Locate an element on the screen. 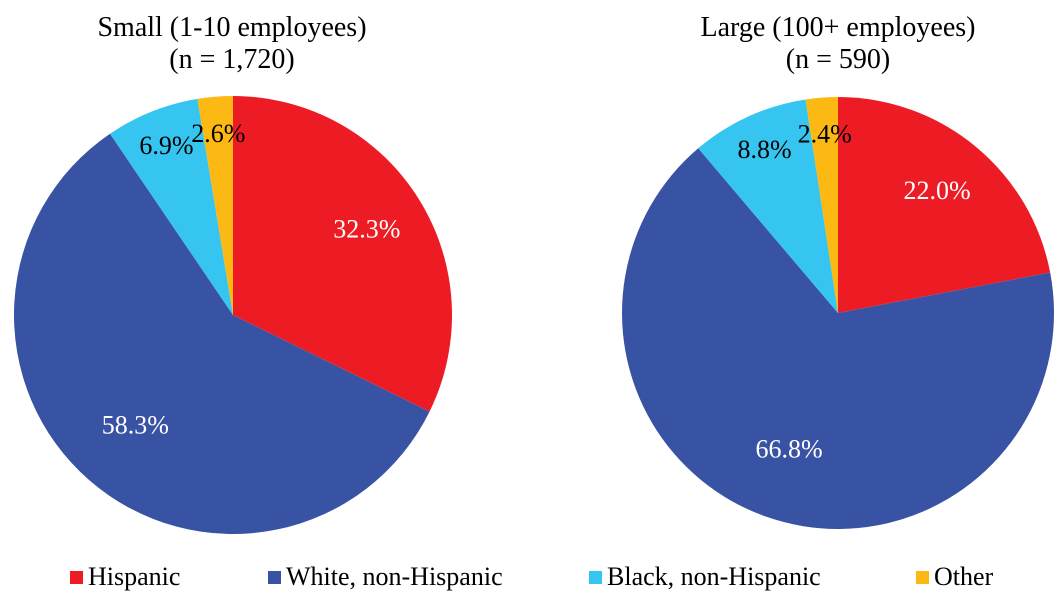 The image size is (1056, 602). chart-title-small-main: Small (1-10 employees) is located at coordinates (232, 27).